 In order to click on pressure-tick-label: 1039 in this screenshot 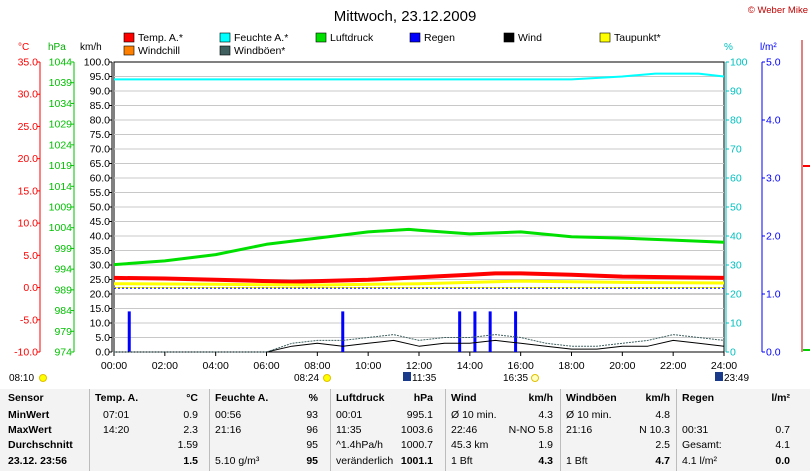, I will do `click(61, 83)`.